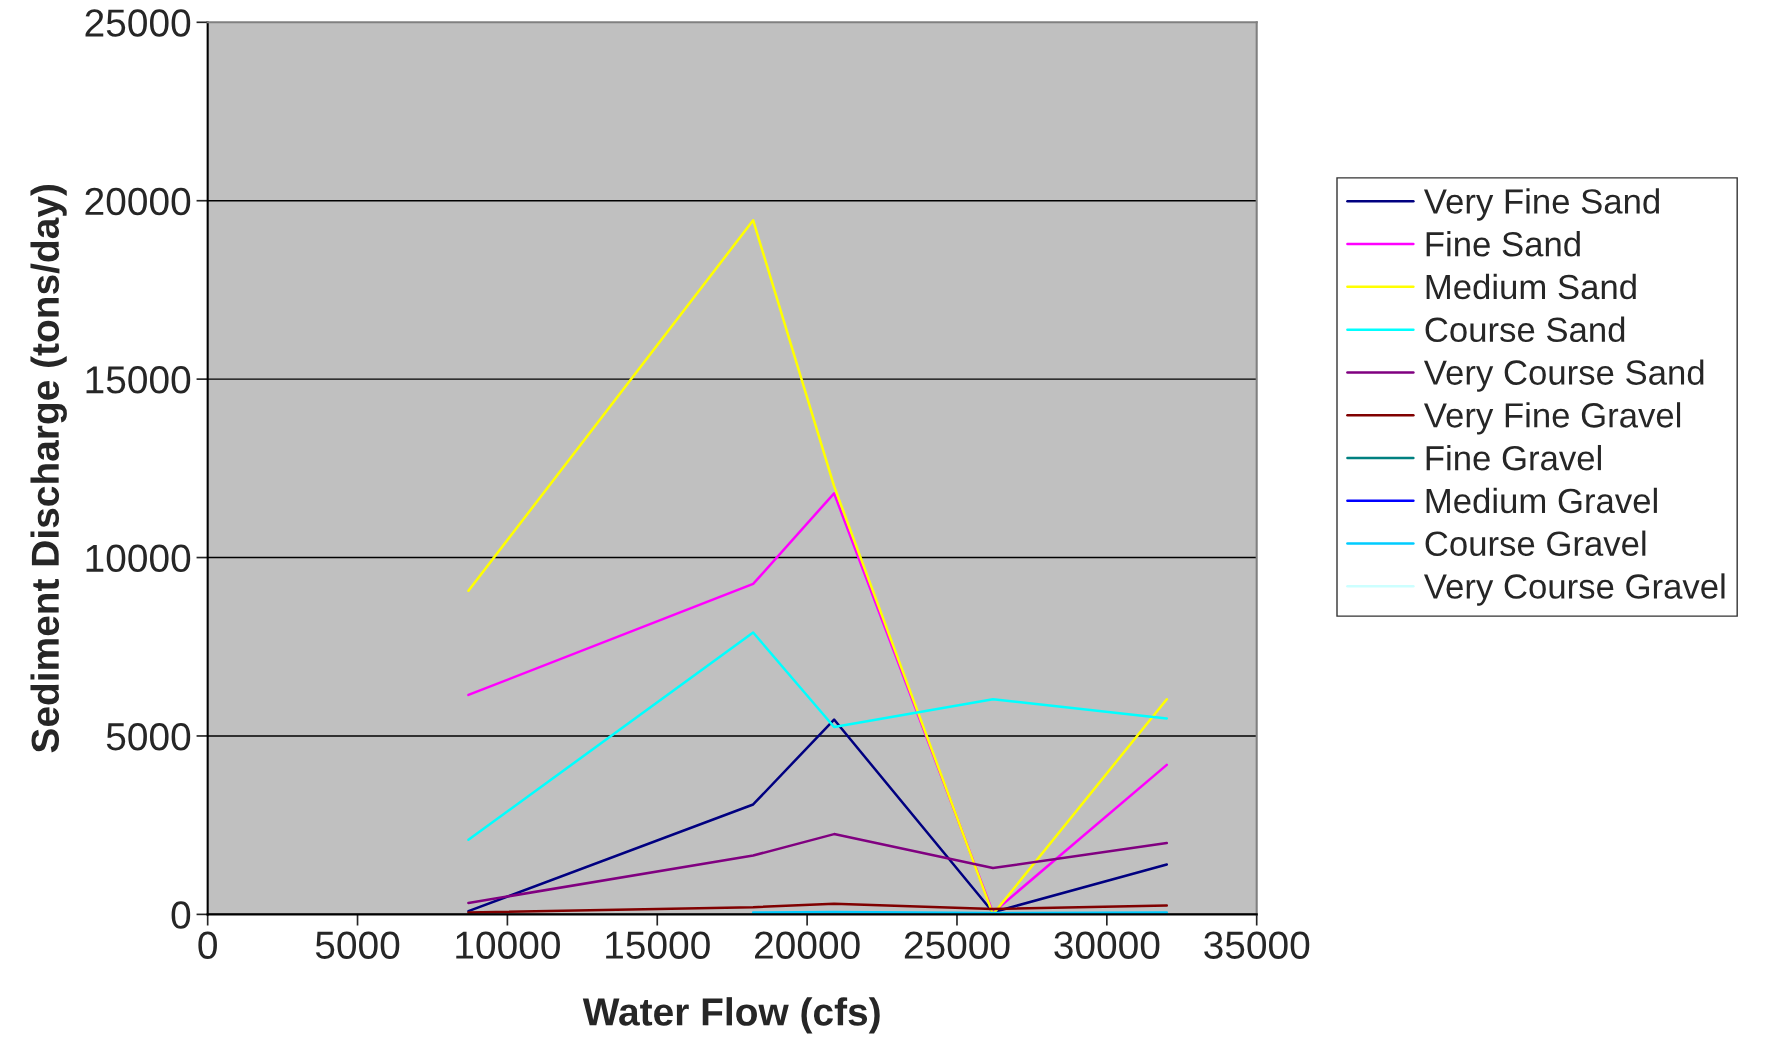  Describe the element at coordinates (1531, 286) in the screenshot. I see `legend-label: Medium Sand` at that location.